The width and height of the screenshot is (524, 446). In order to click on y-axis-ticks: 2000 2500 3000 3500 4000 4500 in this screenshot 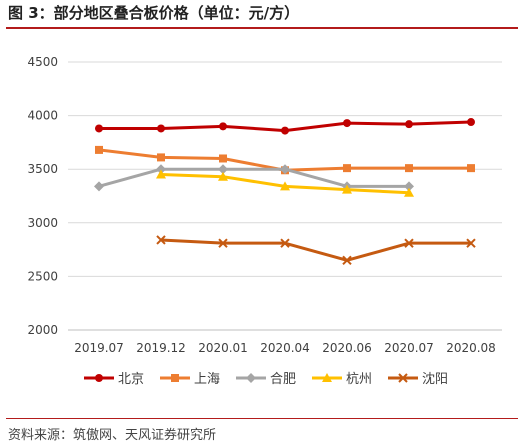, I will do `click(42, 196)`.